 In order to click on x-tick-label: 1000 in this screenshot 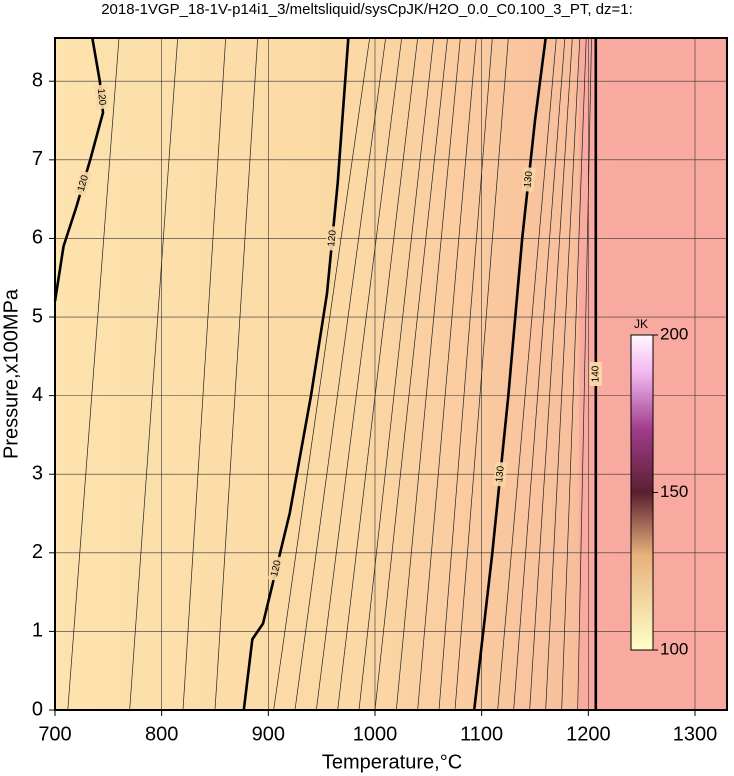, I will do `click(375, 734)`.